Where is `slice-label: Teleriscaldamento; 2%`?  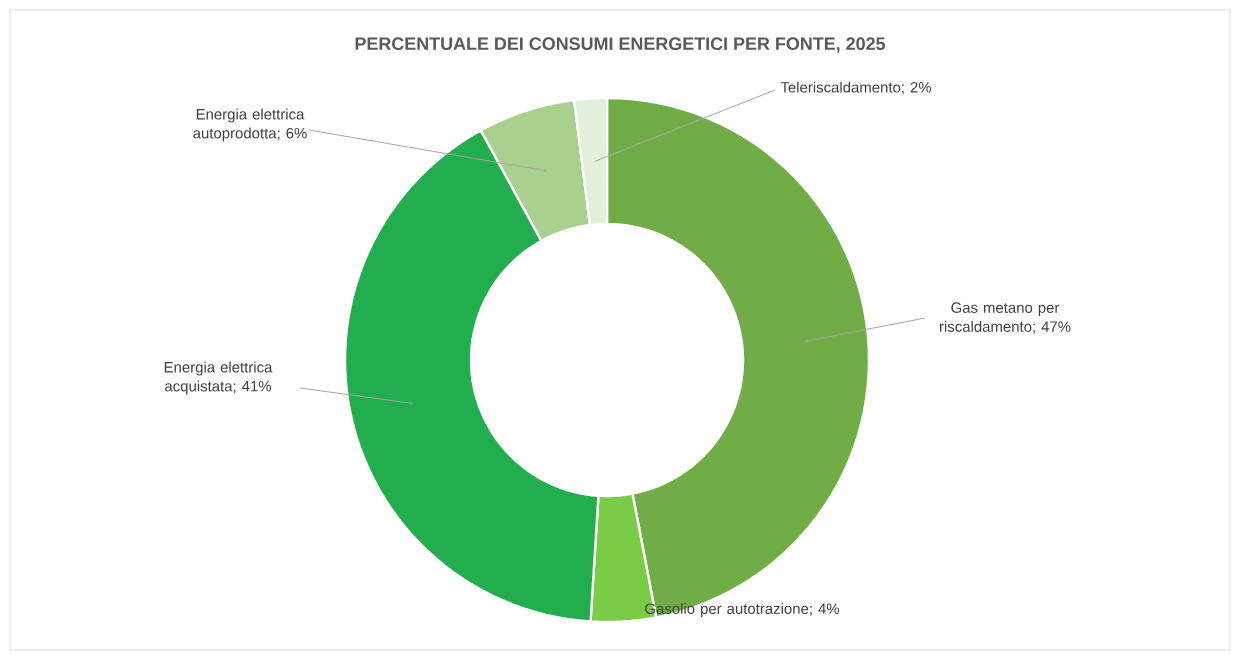 slice-label: Teleriscaldamento; 2% is located at coordinates (856, 88).